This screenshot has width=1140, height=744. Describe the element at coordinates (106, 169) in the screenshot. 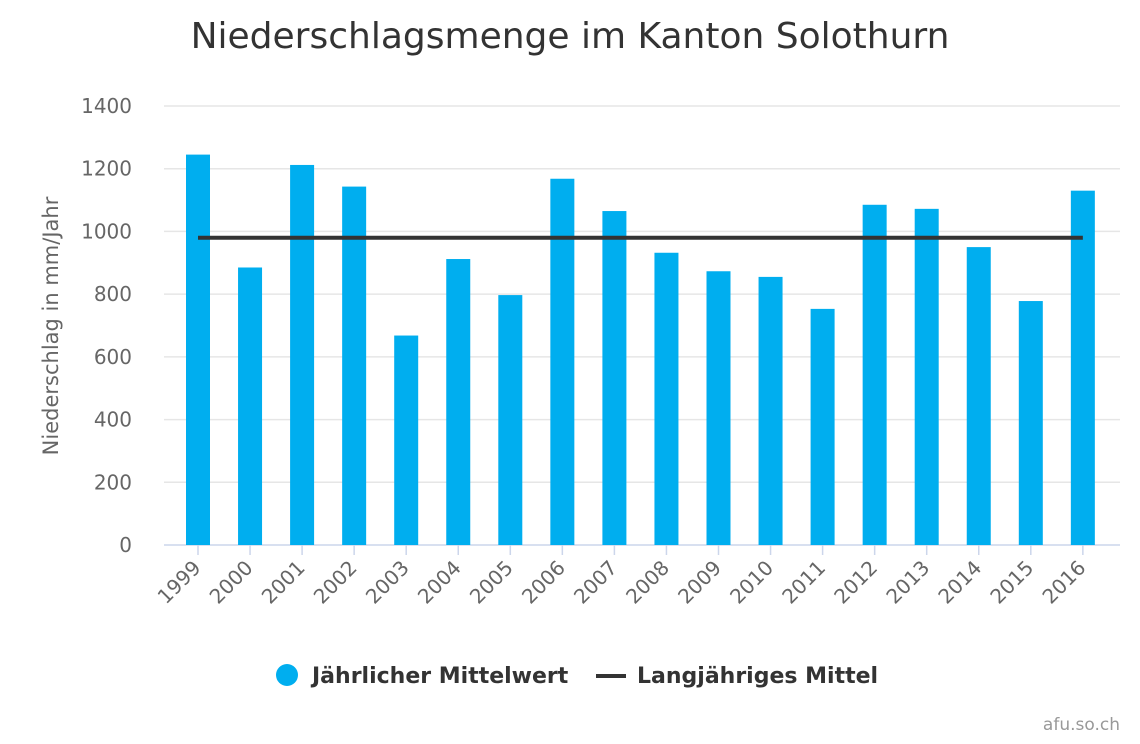

I see `y-tick-label: 1200` at that location.